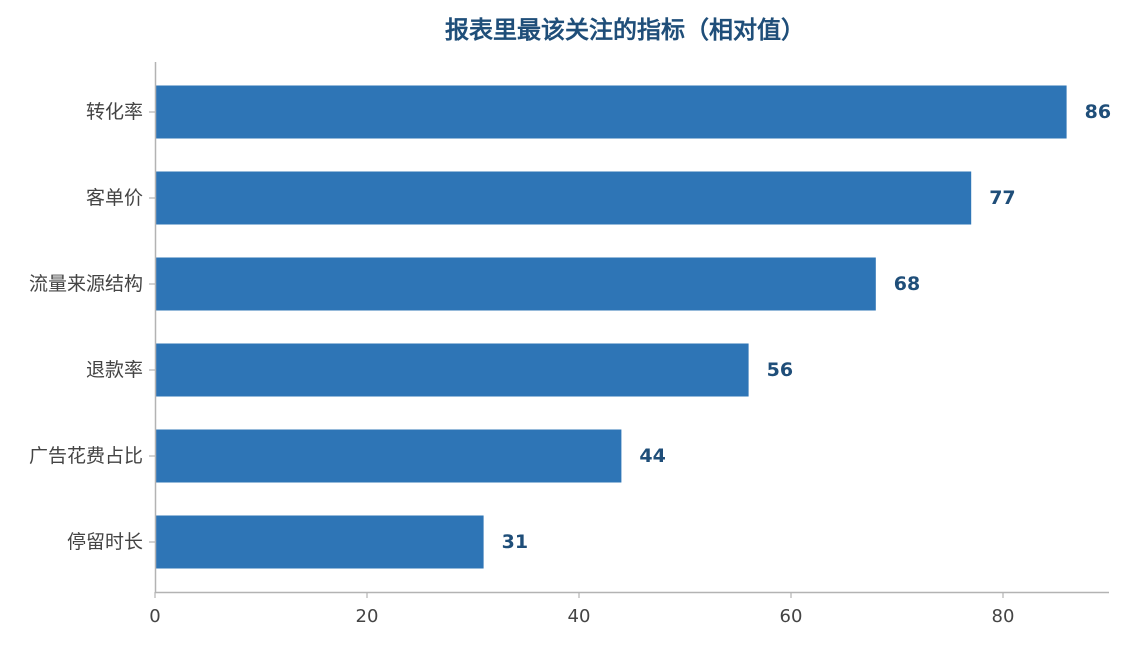 The image size is (1124, 649). I want to click on category-label: 停留时长, so click(105, 542).